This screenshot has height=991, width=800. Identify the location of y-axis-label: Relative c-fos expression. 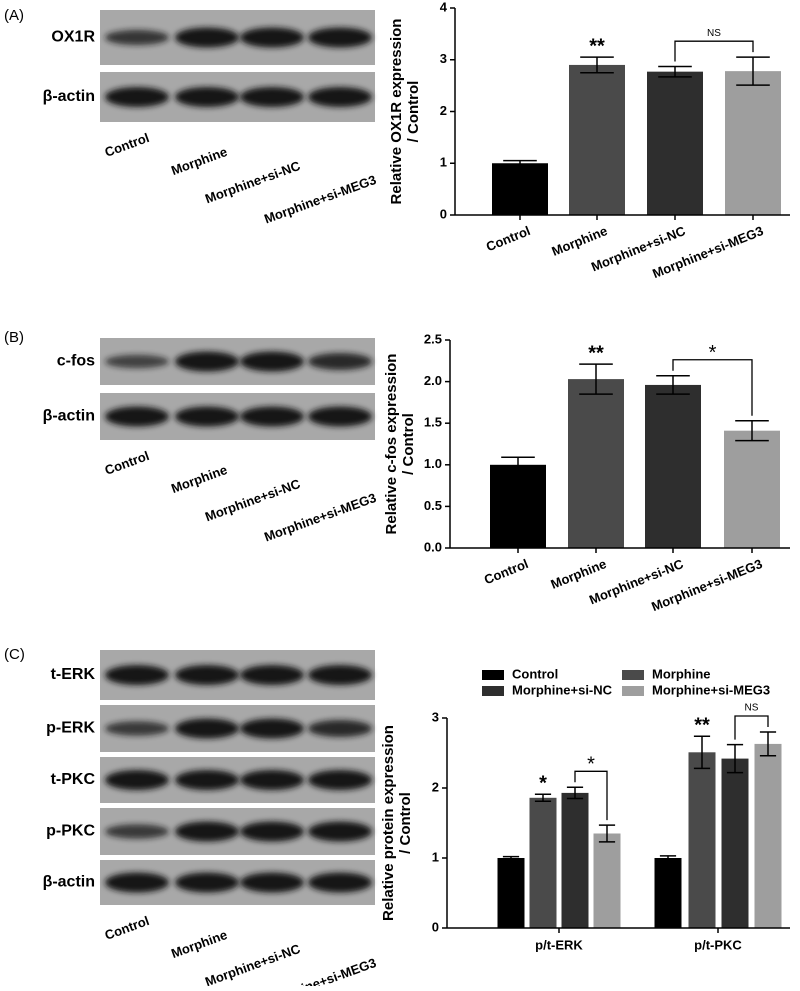
(391, 444).